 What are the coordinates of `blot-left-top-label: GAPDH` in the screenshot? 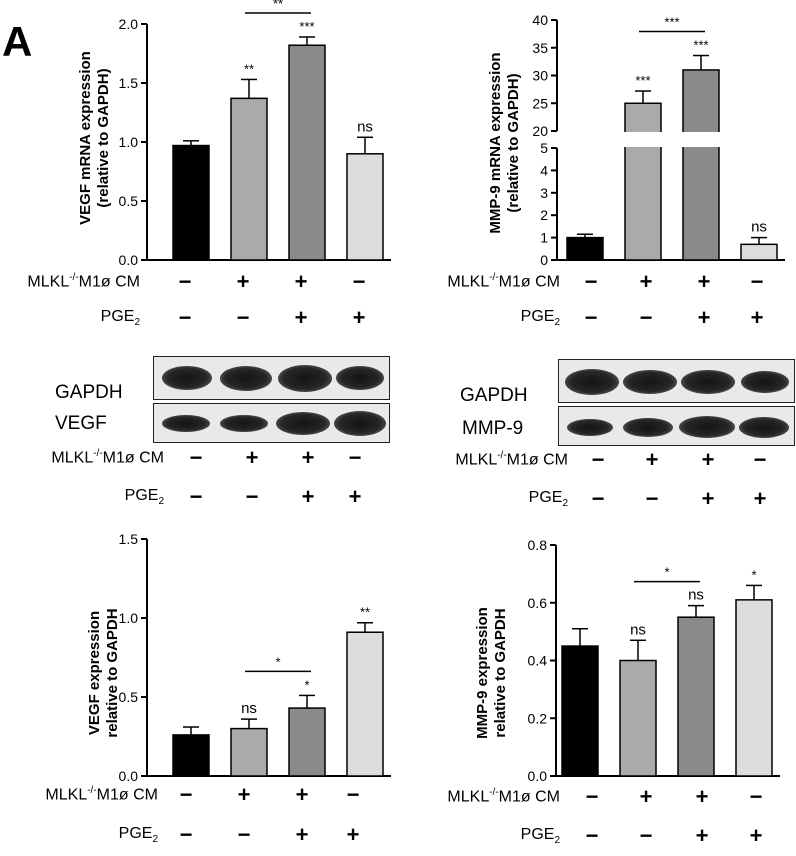 It's located at (89, 392).